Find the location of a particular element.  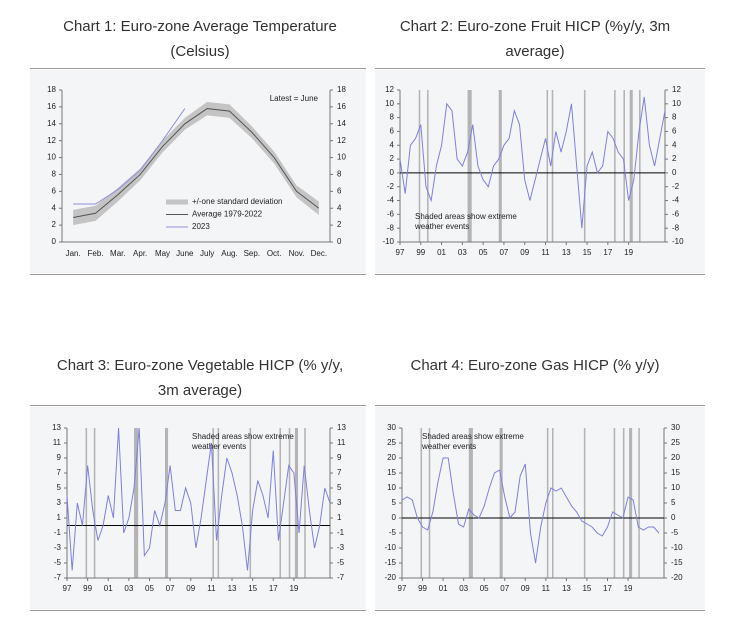

y-tick-label: -1 is located at coordinates (58, 532).